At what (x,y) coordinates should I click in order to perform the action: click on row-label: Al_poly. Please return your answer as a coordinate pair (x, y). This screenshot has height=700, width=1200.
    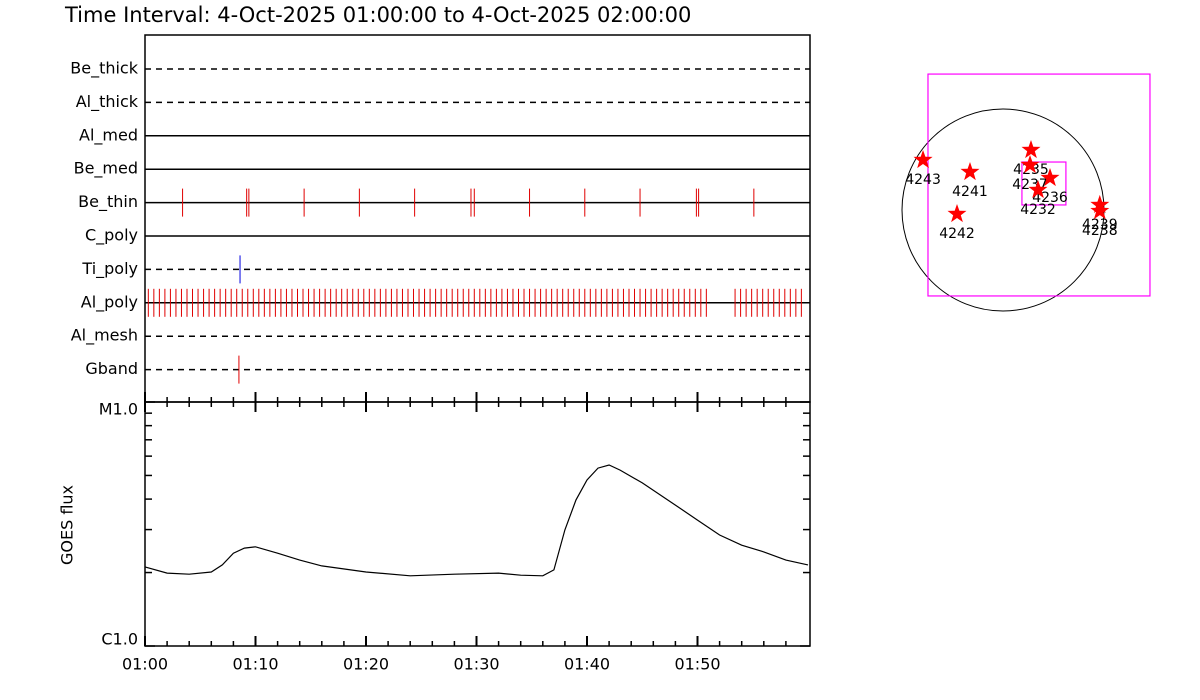
    Looking at the image, I should click on (109, 302).